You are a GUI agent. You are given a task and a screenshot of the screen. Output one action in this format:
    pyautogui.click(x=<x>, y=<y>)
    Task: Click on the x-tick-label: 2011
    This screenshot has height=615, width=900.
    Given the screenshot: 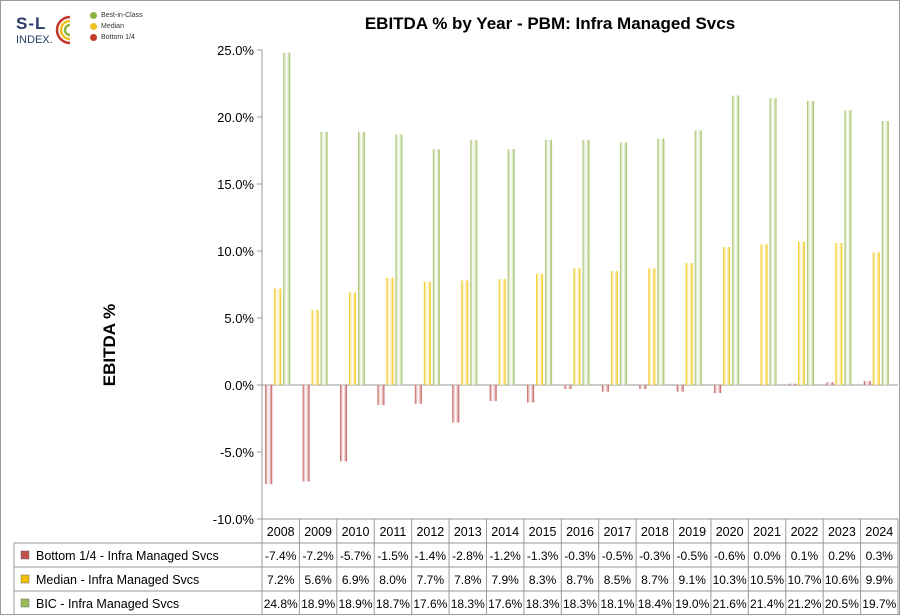 What is the action you would take?
    pyautogui.click(x=392, y=532)
    